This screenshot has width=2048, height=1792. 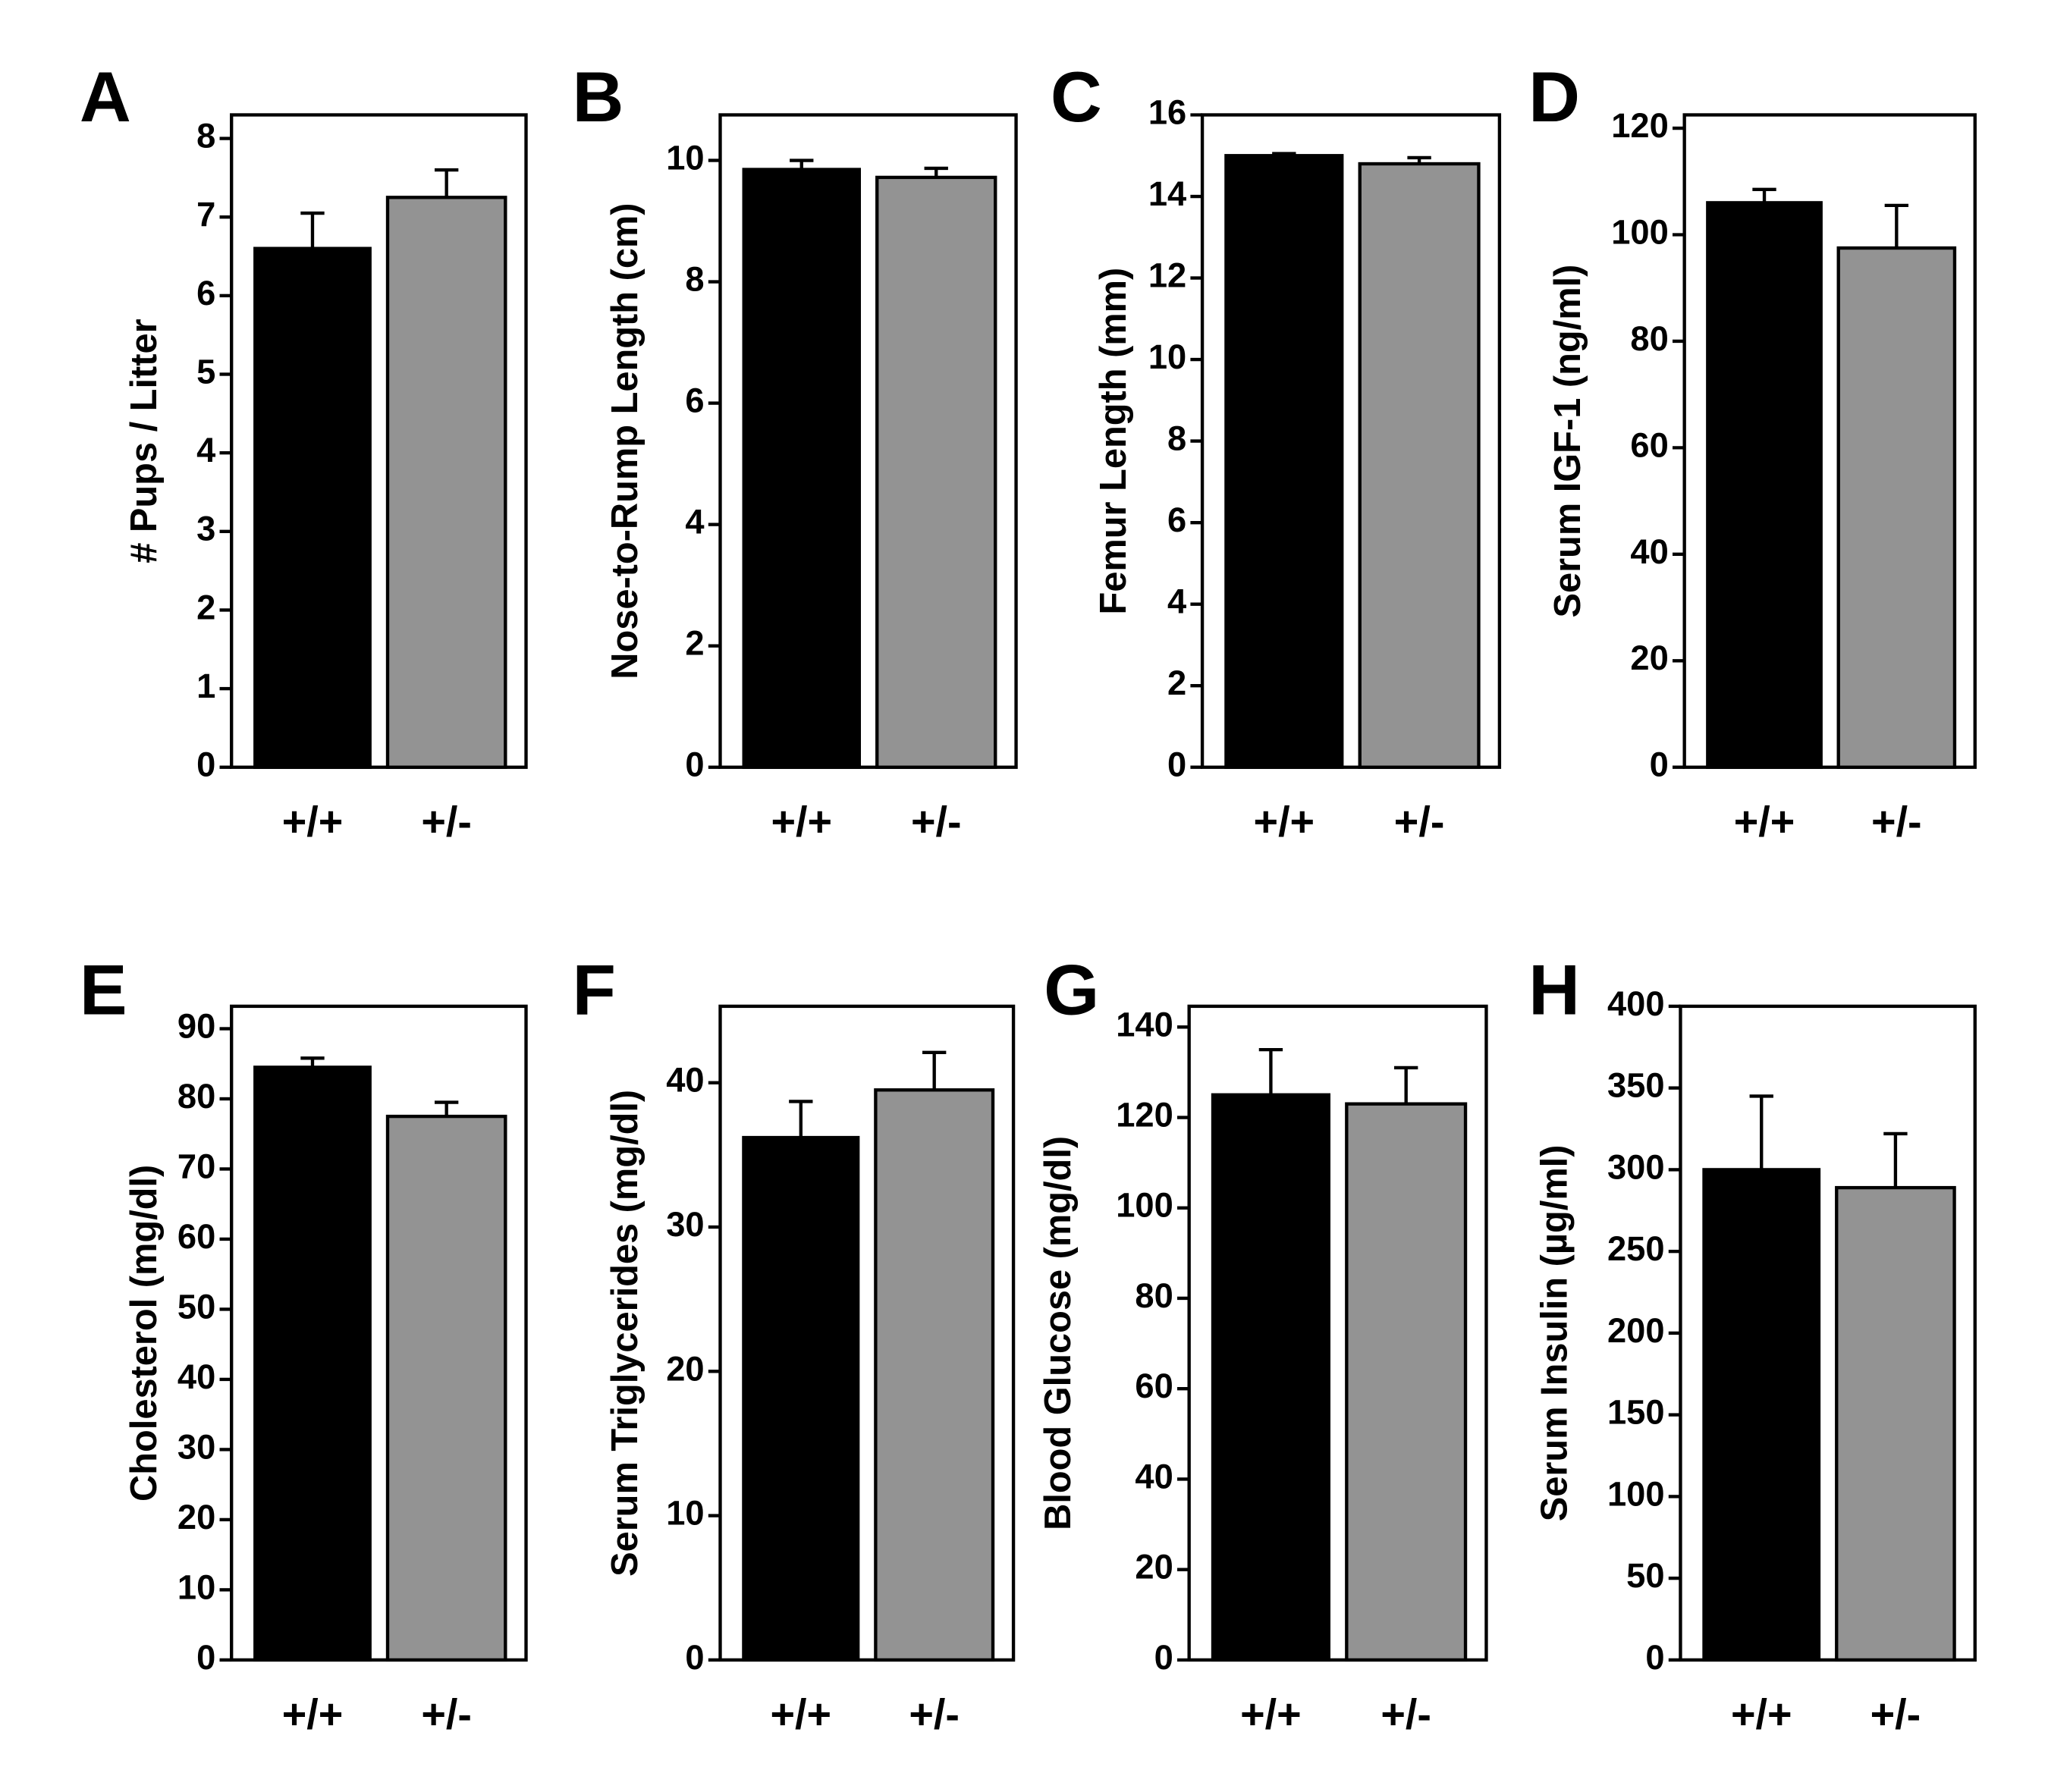 What do you see at coordinates (1636, 1412) in the screenshot?
I see `y-tick-label: 150` at bounding box center [1636, 1412].